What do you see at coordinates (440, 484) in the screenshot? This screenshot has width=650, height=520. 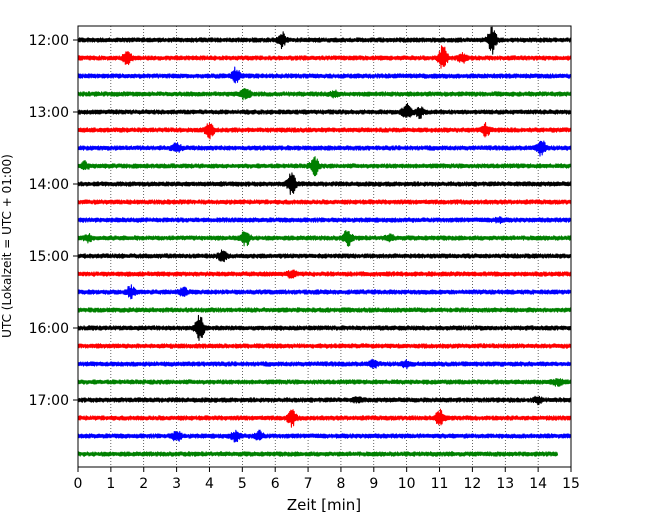 I see `x-tick-label-11: 11` at bounding box center [440, 484].